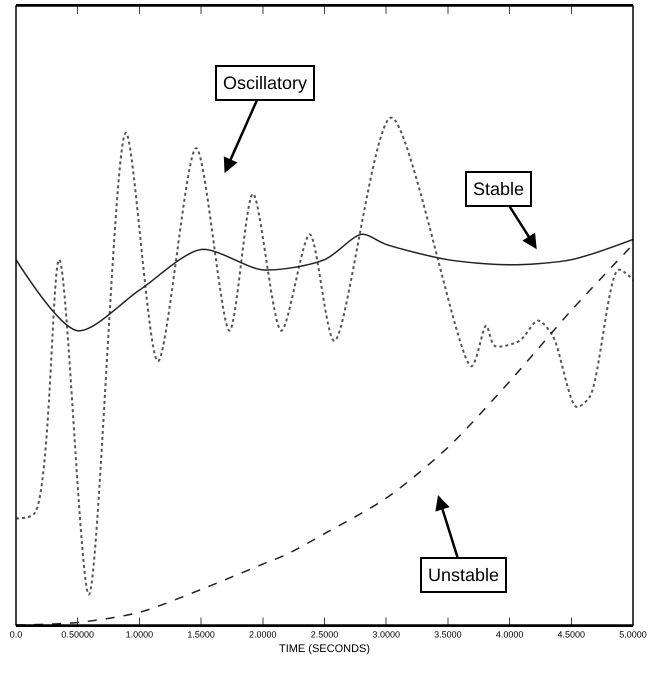  Describe the element at coordinates (263, 635) in the screenshot. I see `x-tick-label: 2.0000` at that location.